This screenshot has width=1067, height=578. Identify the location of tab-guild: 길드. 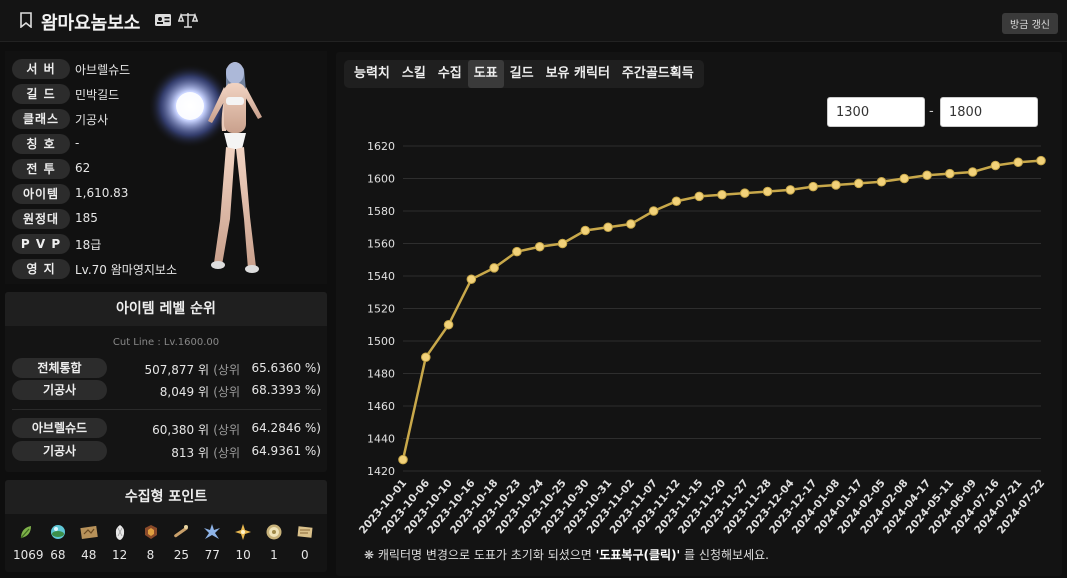
(521, 73).